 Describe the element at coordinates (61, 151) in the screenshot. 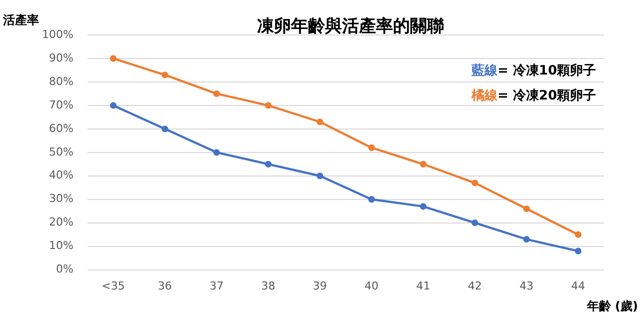

I see `y-tick-label: 50%` at that location.